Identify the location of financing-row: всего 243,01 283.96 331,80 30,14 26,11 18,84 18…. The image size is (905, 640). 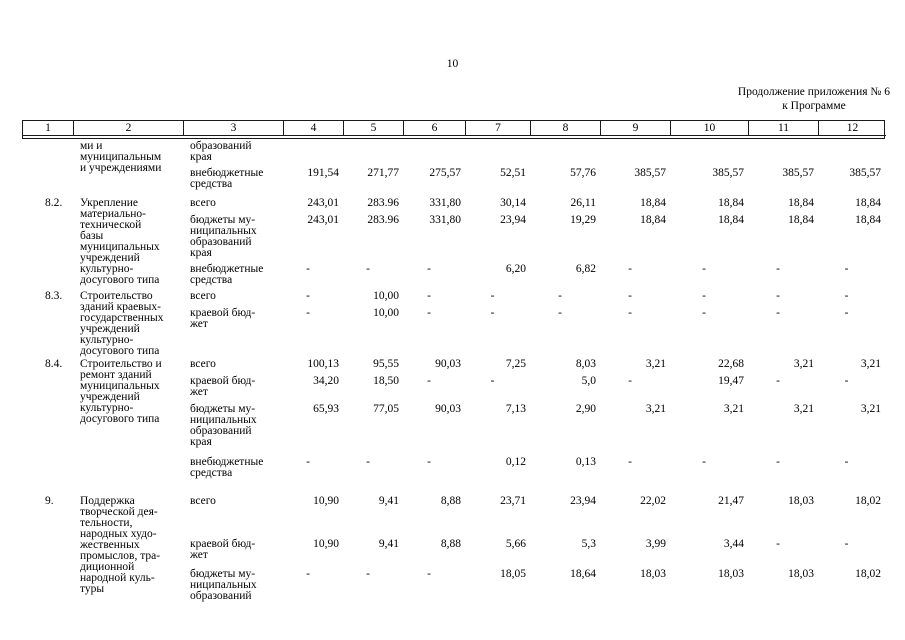
(534, 206).